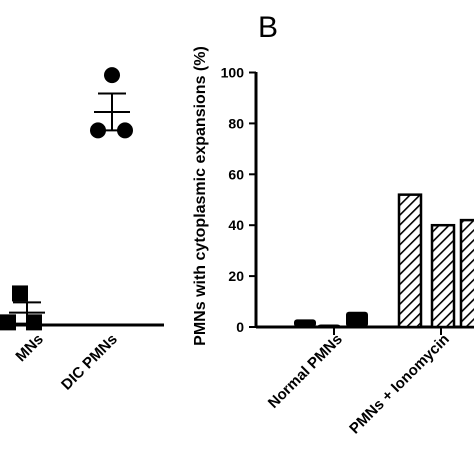  What do you see at coordinates (305, 371) in the screenshot?
I see `panel-b-category-label-normal: Normal PMNs` at bounding box center [305, 371].